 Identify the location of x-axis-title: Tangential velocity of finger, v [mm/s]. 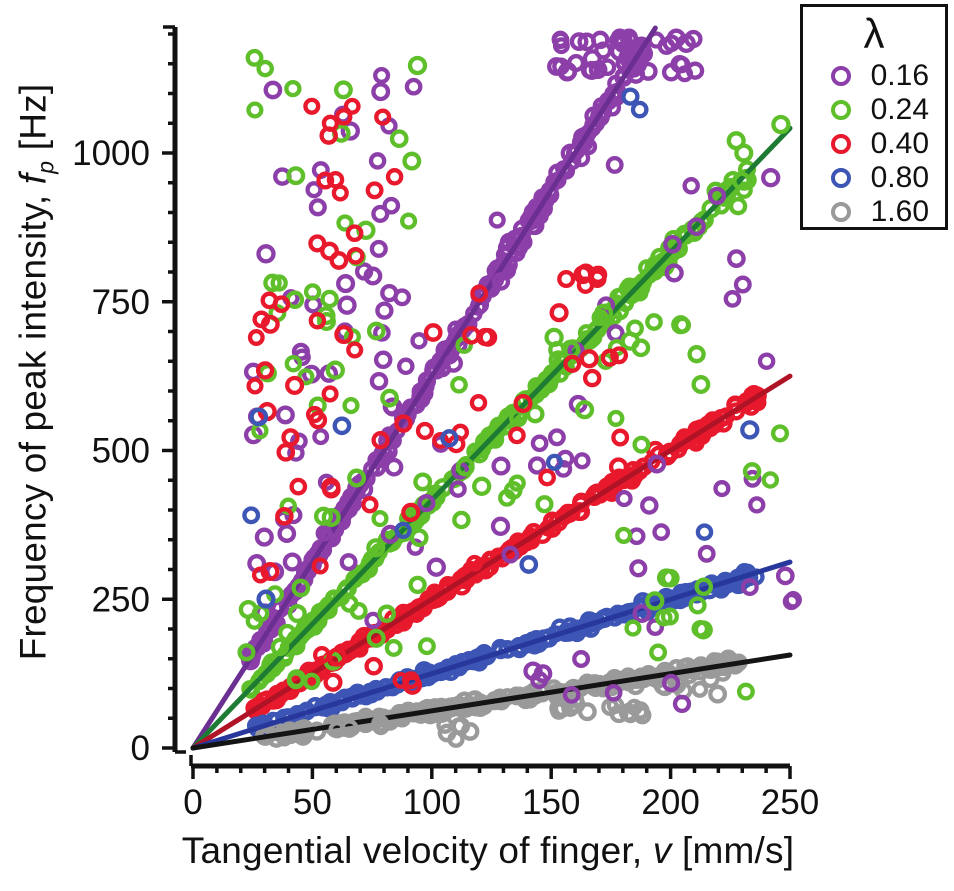
(488, 851).